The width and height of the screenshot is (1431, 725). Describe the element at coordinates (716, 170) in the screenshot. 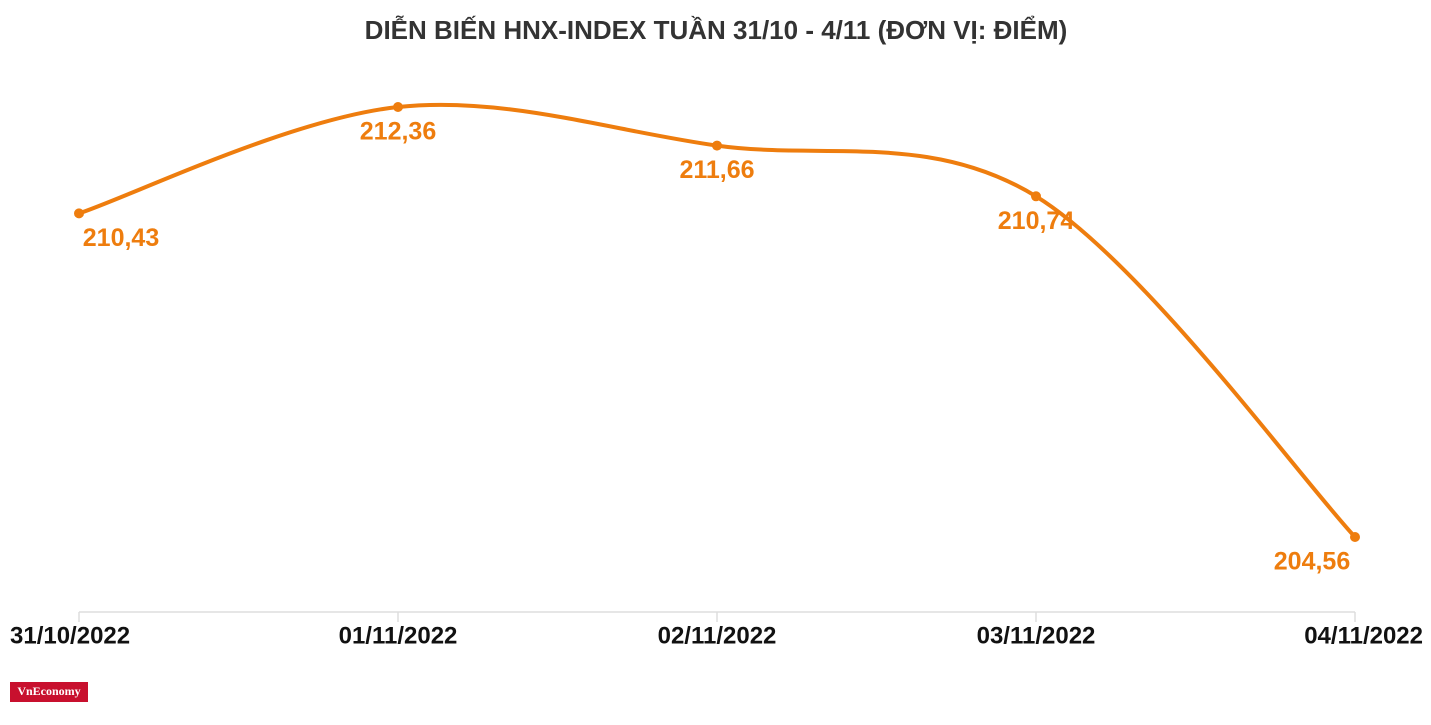

I see `data-label: 211,66` at that location.